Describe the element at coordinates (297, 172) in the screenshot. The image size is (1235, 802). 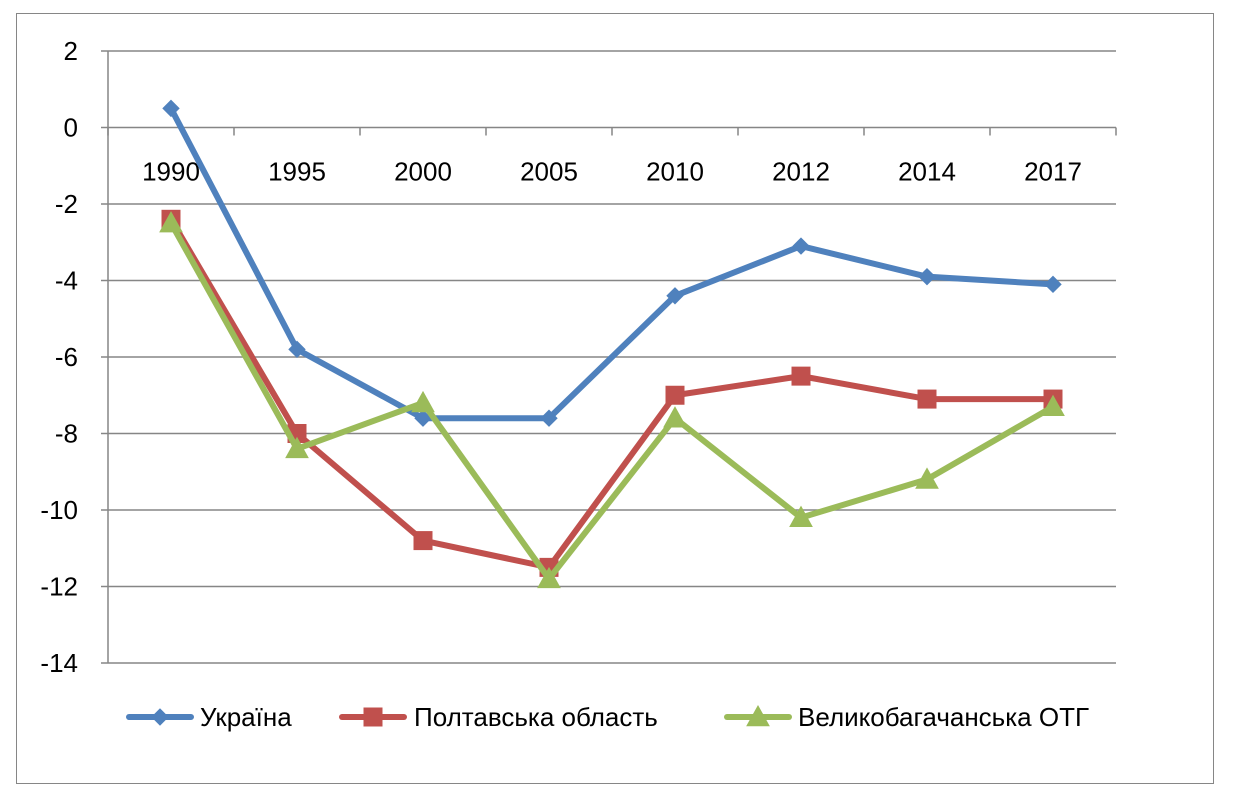
I see `x-tick-label: 1995` at that location.